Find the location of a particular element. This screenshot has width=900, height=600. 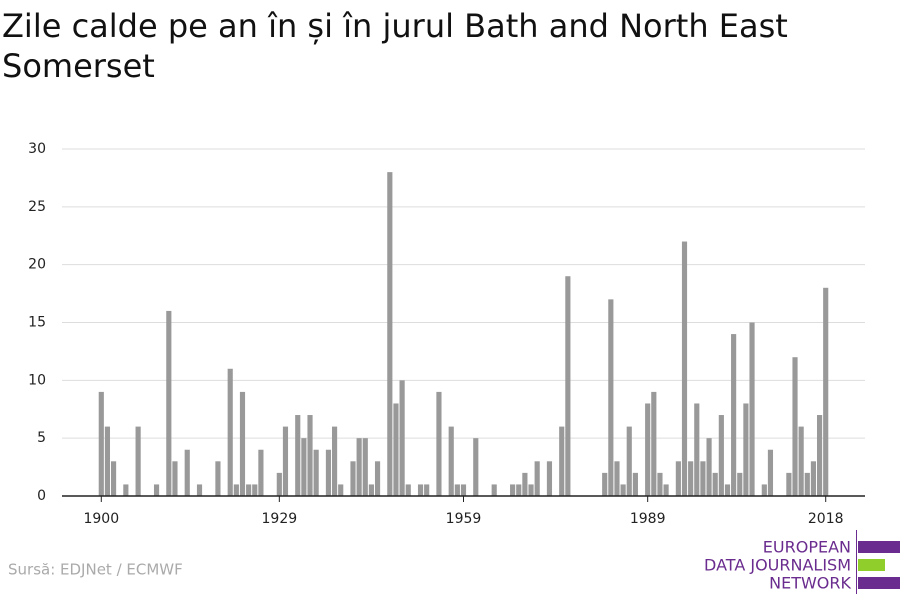

source: Sursă: EDJNet / ECMWF is located at coordinates (95, 570).